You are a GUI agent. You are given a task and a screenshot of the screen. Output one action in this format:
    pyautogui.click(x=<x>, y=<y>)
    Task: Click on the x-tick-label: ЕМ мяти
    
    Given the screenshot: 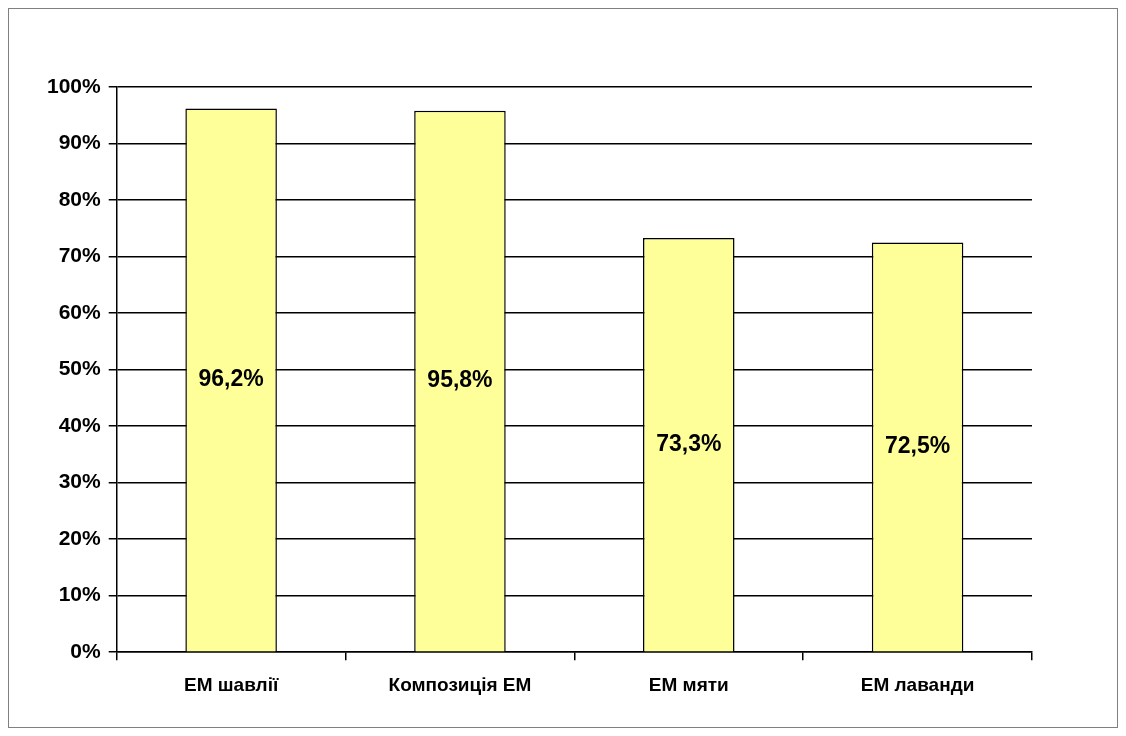 What is the action you would take?
    pyautogui.click(x=688, y=684)
    